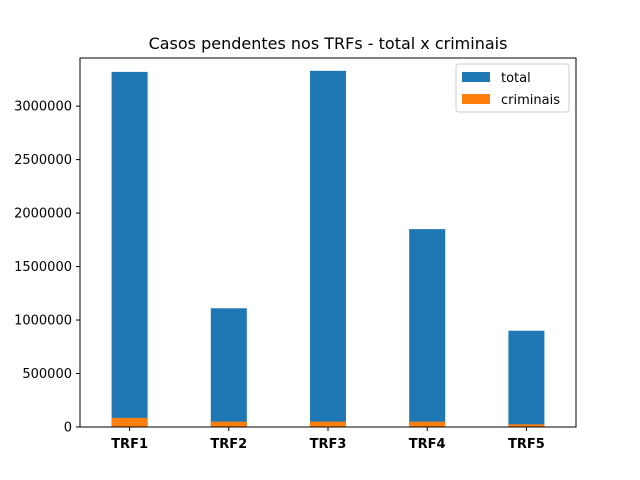 This screenshot has width=640, height=480. What do you see at coordinates (526, 444) in the screenshot?
I see `x-tick-label: TRF5` at bounding box center [526, 444].